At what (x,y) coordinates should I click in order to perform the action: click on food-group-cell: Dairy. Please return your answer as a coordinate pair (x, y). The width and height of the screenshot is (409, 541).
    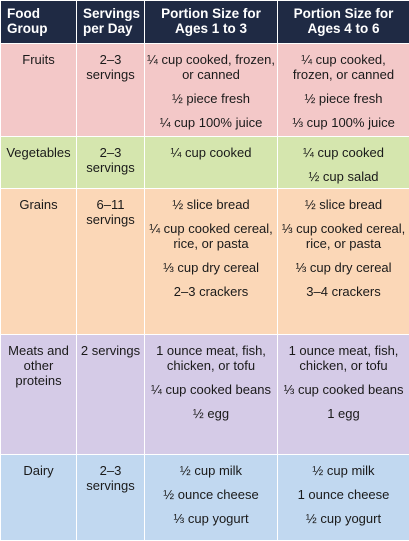
    Looking at the image, I should click on (39, 498).